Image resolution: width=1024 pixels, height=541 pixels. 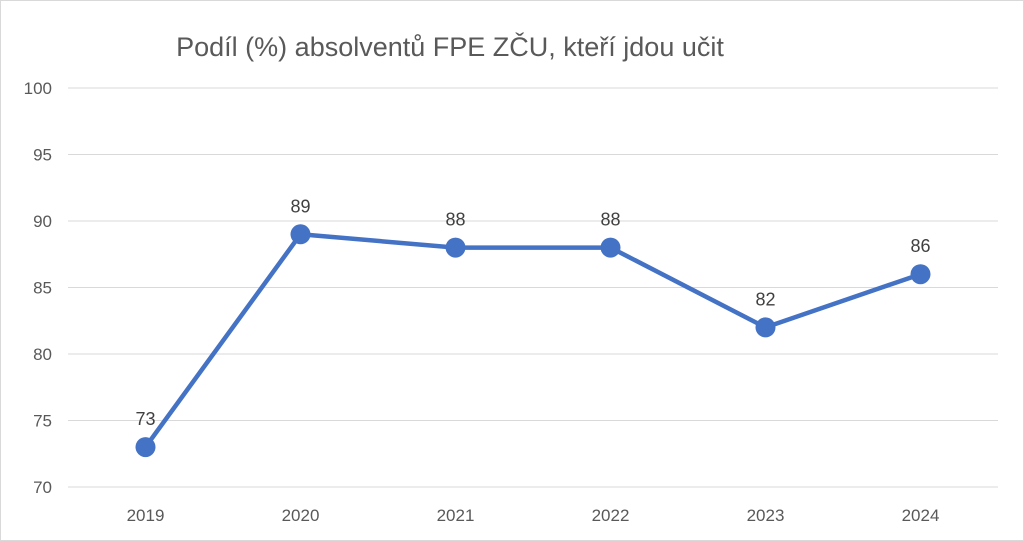 I want to click on x-axis-ticks: 2019 2020 2021 2022 2023 2024, so click(x=533, y=515).